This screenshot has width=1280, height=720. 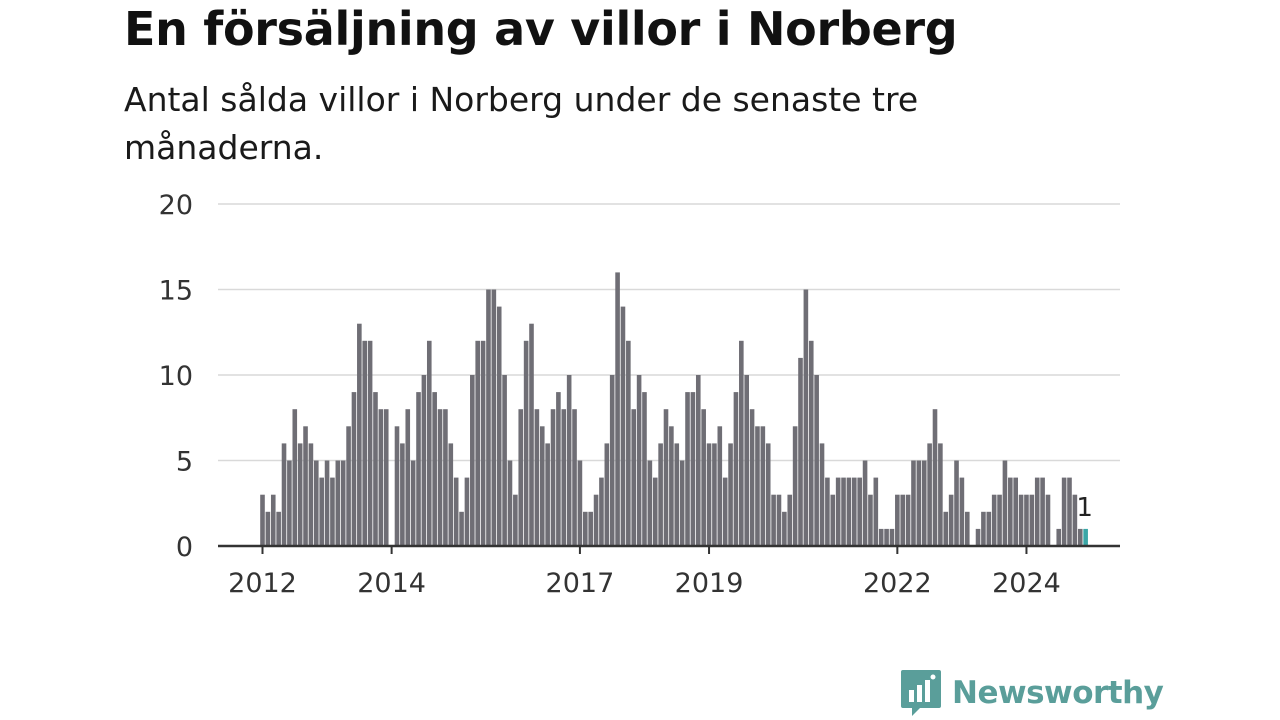 I want to click on y-tick-label-5: 5, so click(x=184, y=462).